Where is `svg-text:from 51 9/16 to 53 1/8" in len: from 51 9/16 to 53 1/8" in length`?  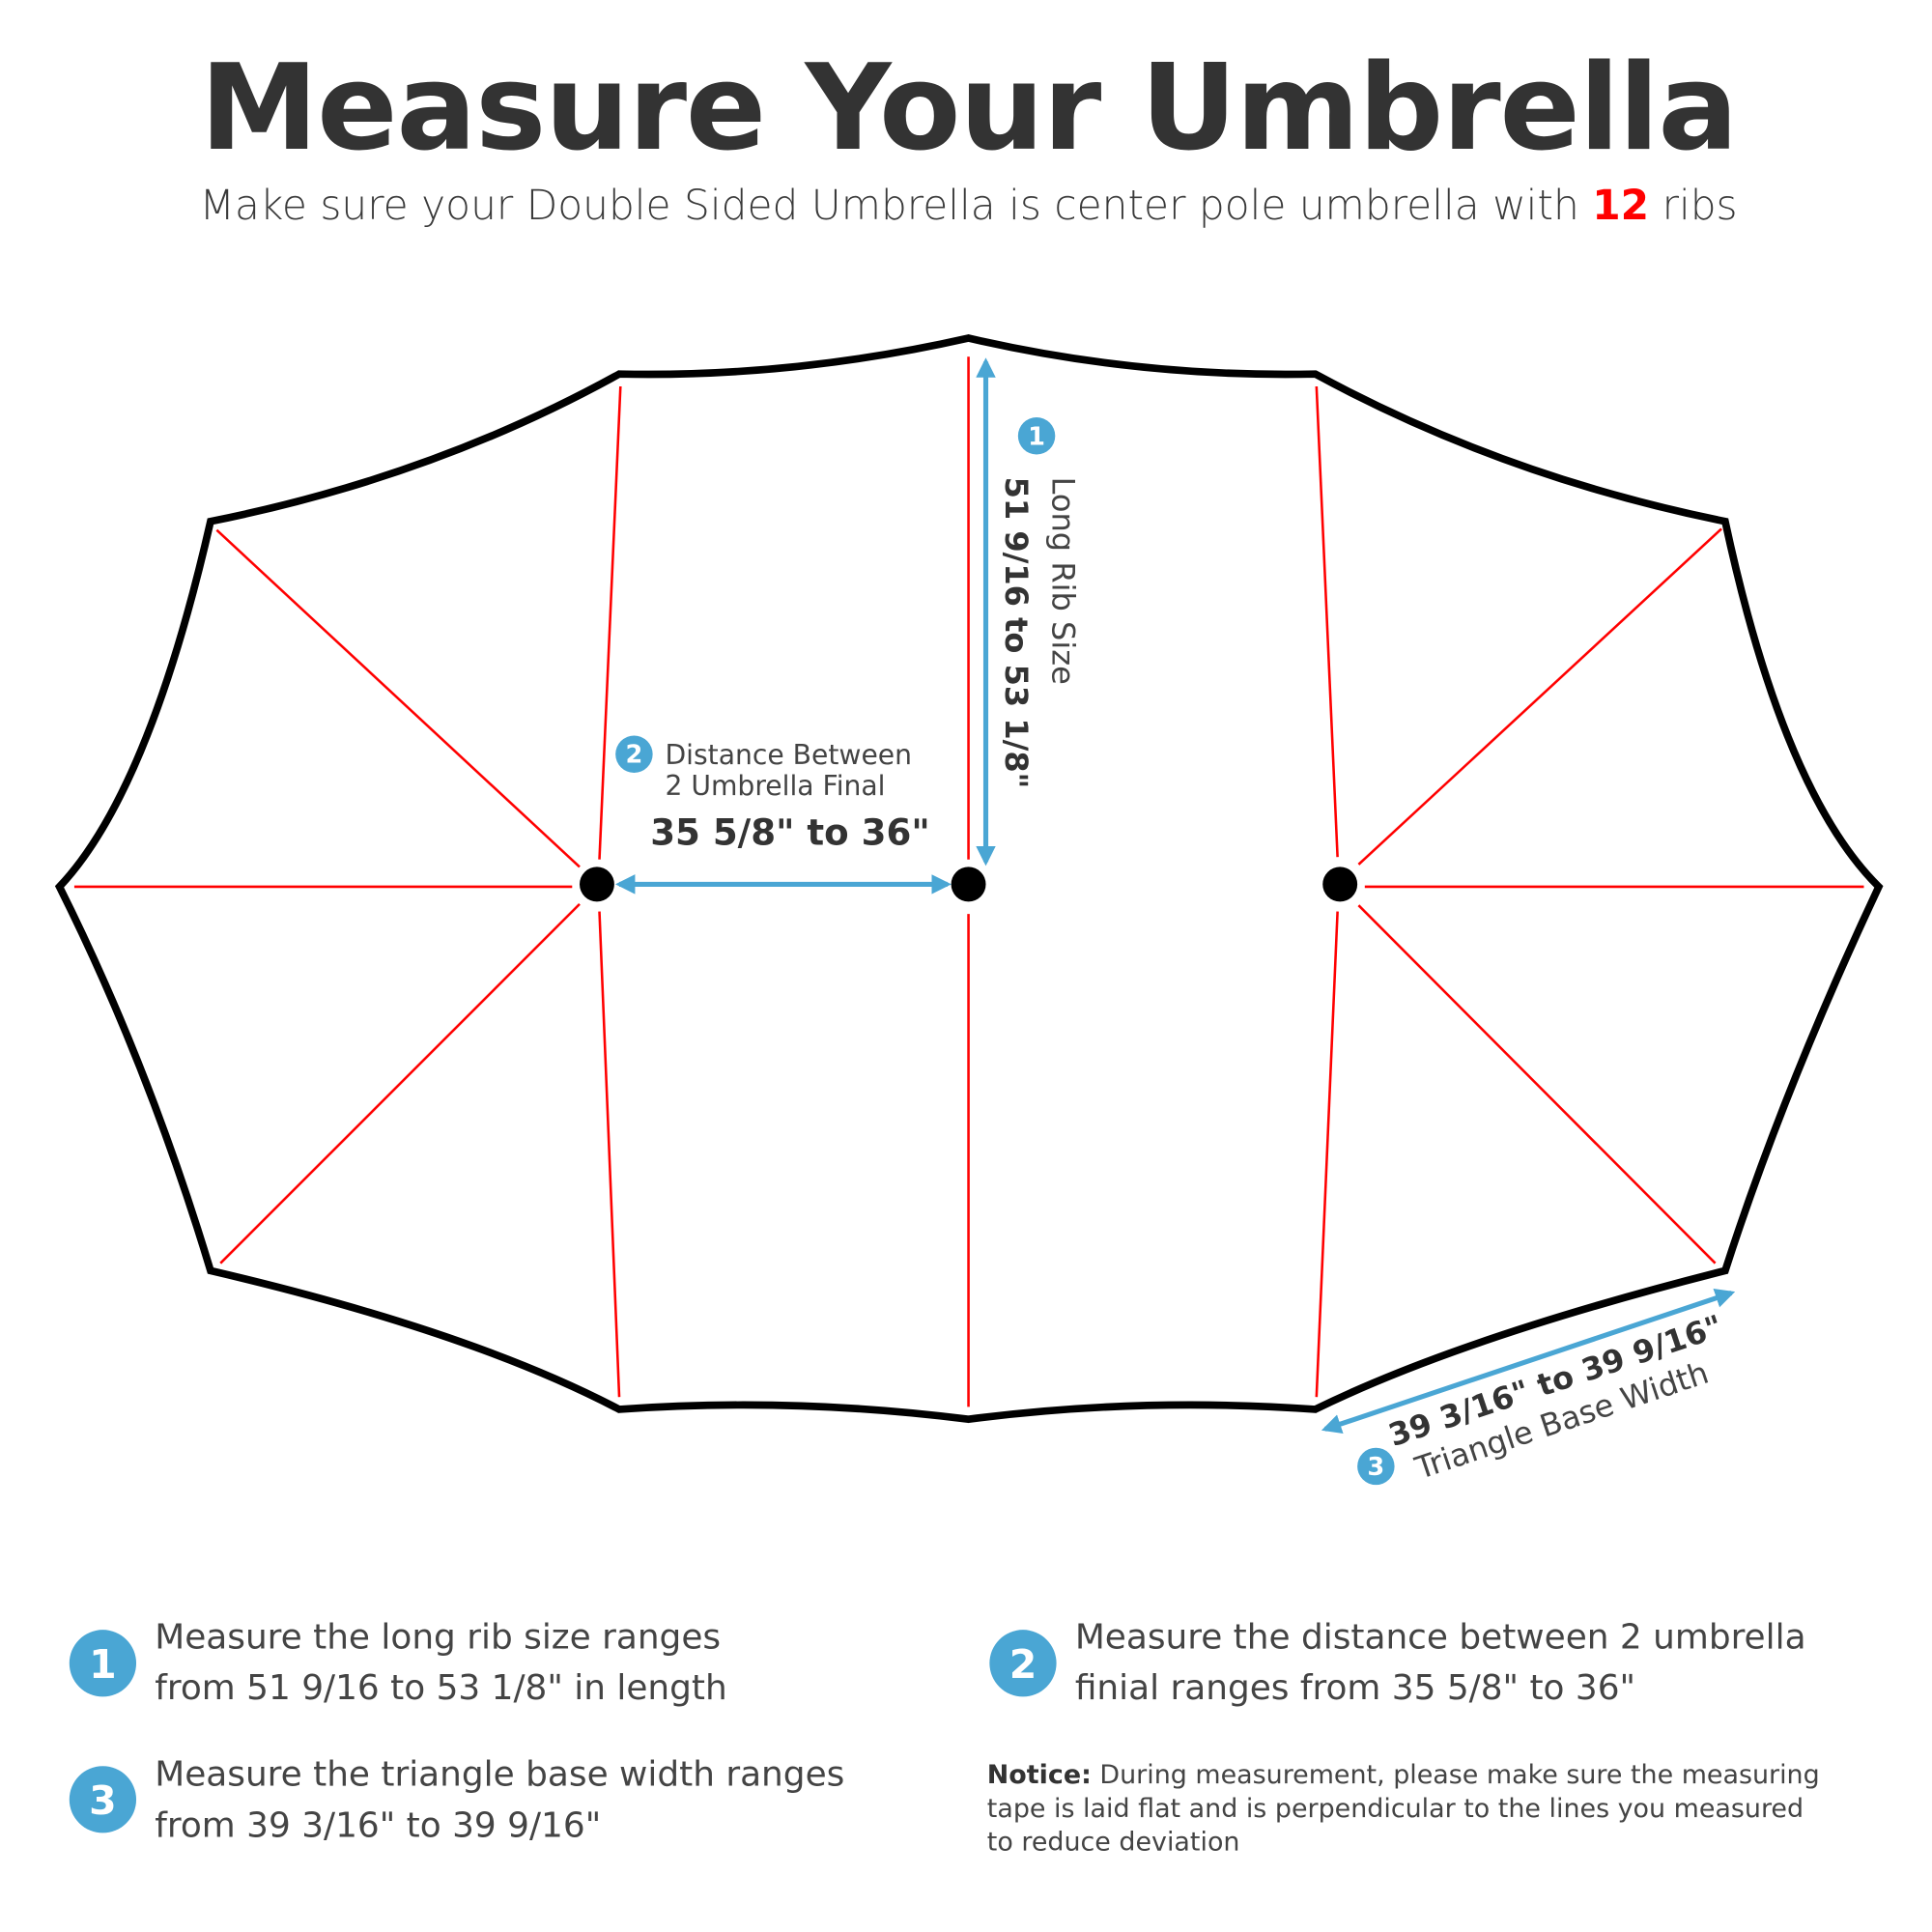 svg-text:from 51 9/16 to 53 1/8" in len: from 51 9/16 to 53 1/8" in length is located at coordinates (440, 1688).